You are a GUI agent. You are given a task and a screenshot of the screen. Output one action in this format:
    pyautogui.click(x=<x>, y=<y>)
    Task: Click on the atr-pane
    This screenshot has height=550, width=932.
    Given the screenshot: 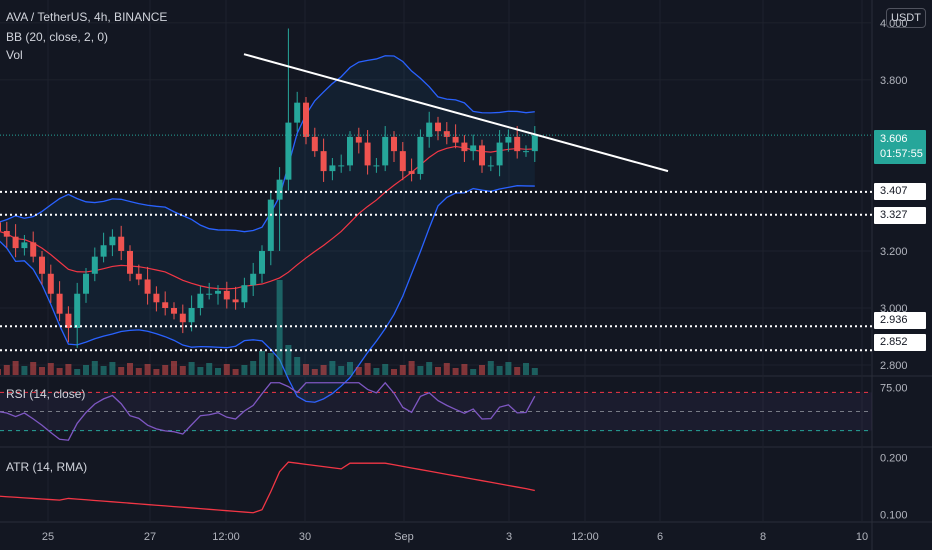 What is the action you would take?
    pyautogui.click(x=267, y=487)
    